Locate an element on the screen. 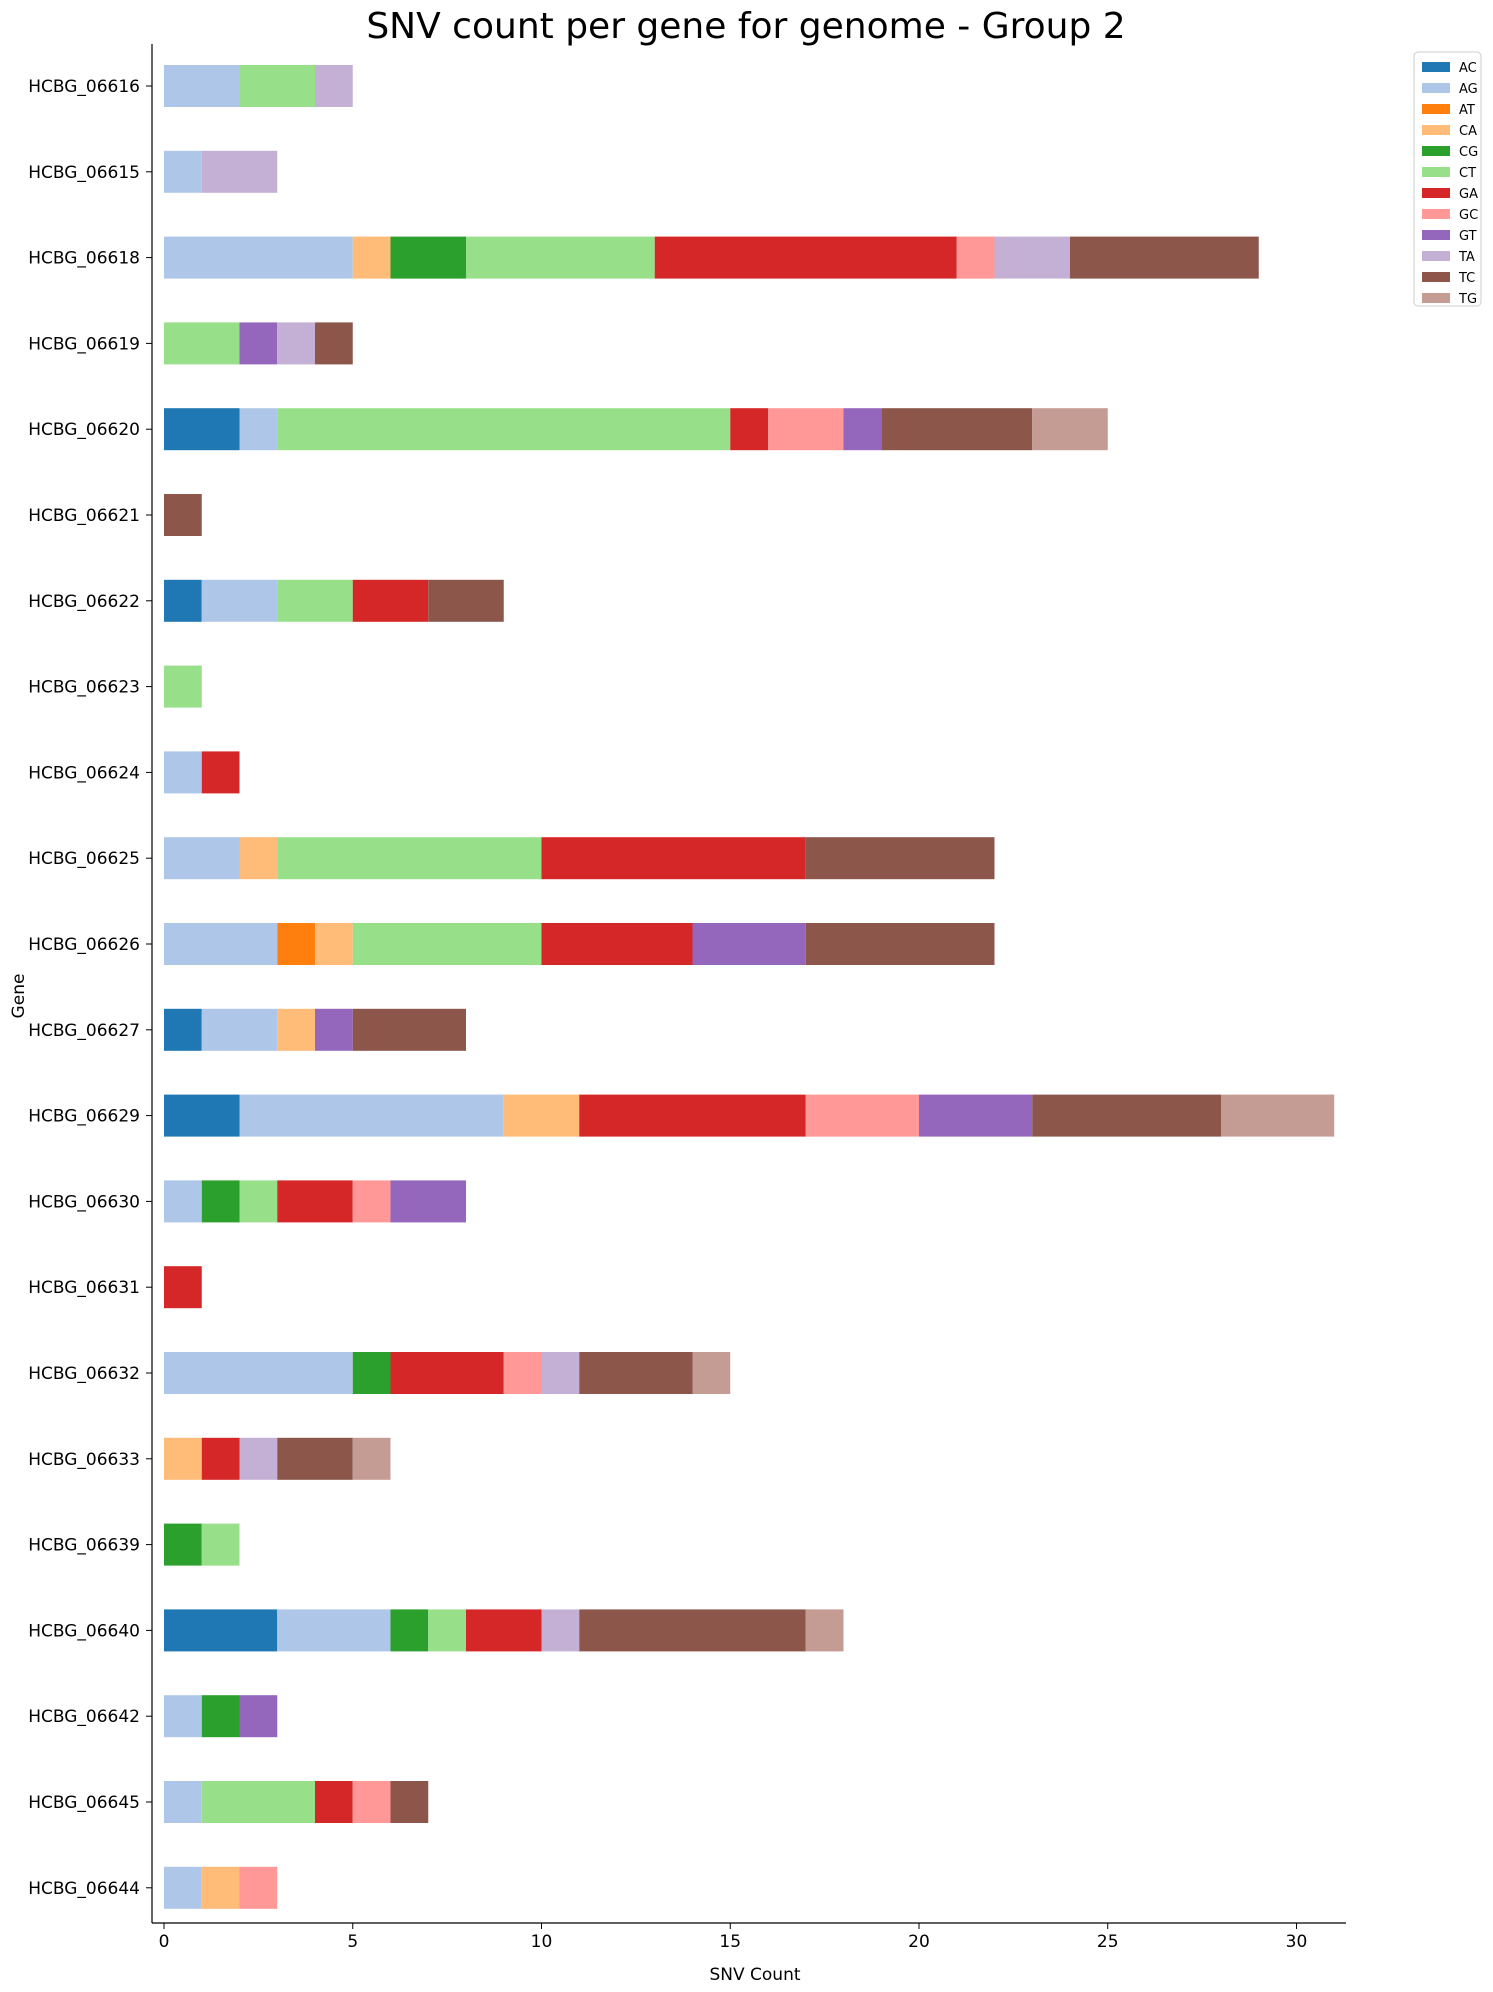  bar-HCBG_06626-CT is located at coordinates (447, 944).